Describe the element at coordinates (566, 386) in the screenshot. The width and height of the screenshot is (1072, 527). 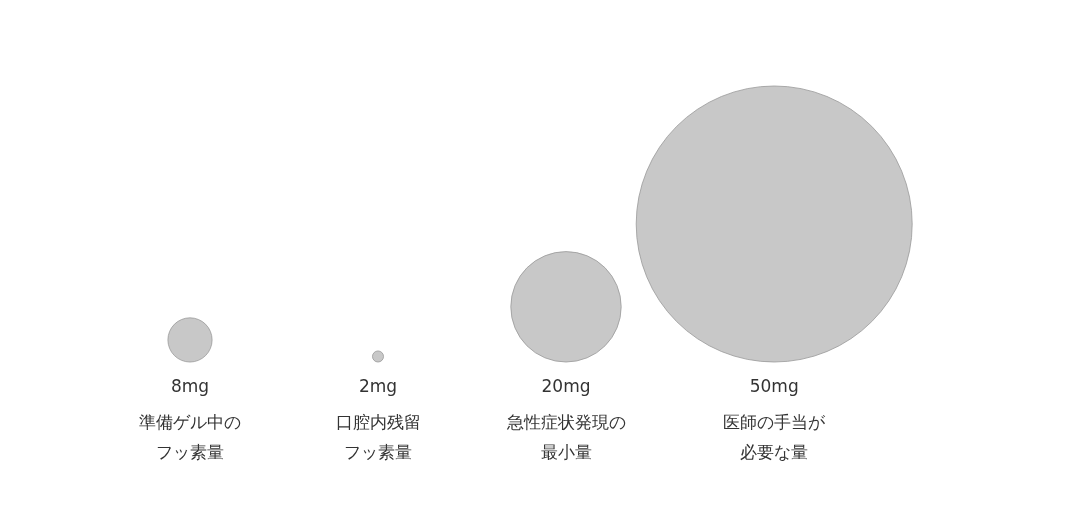
I see `data-label: 20mg` at that location.